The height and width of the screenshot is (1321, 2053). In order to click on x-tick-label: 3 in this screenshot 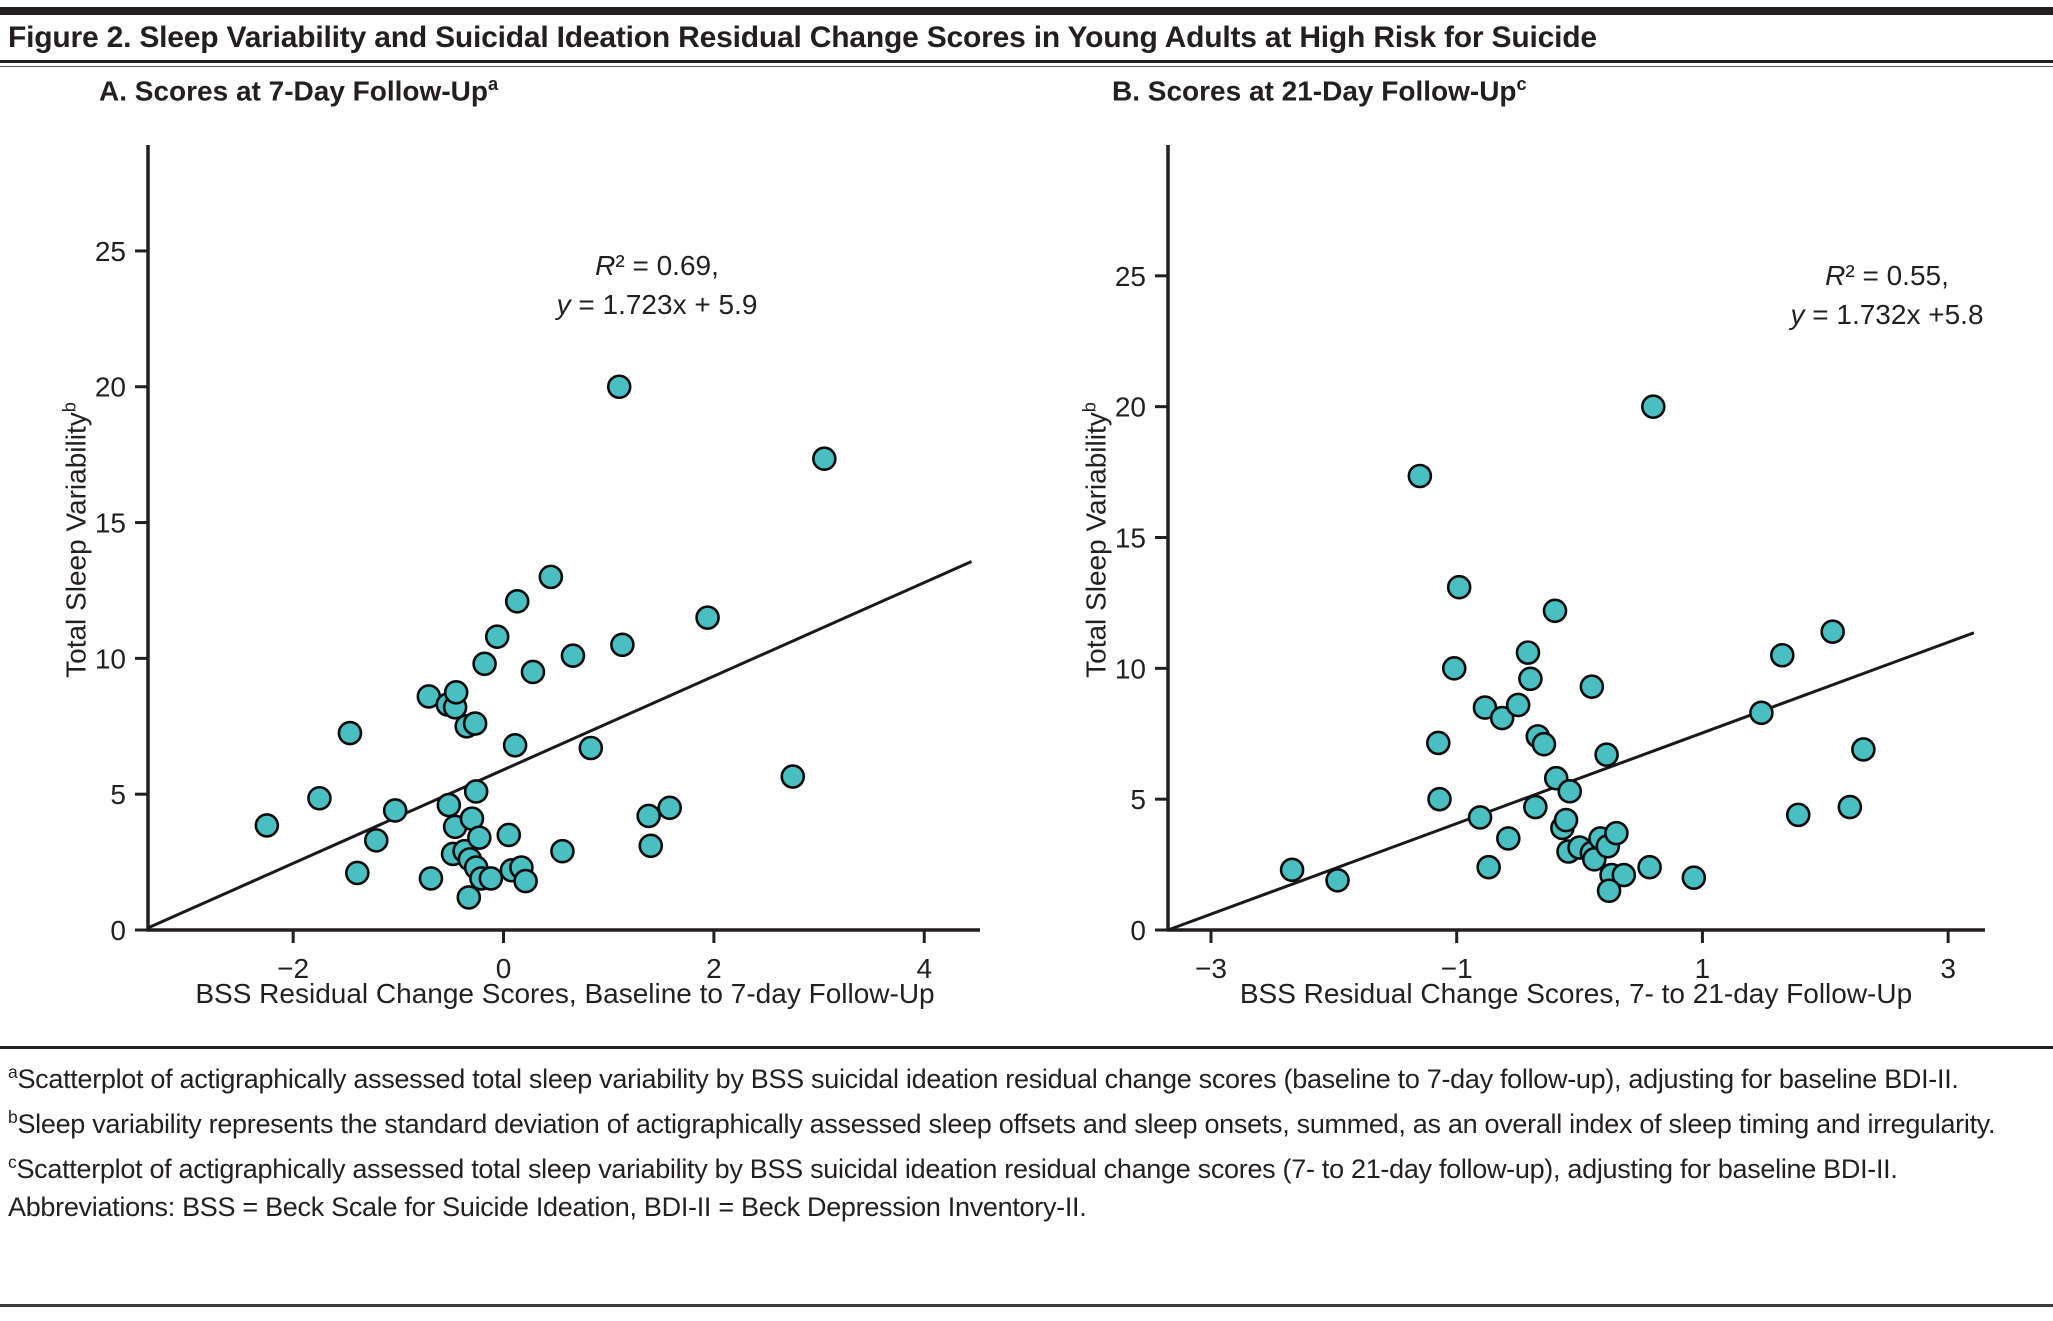, I will do `click(1948, 968)`.